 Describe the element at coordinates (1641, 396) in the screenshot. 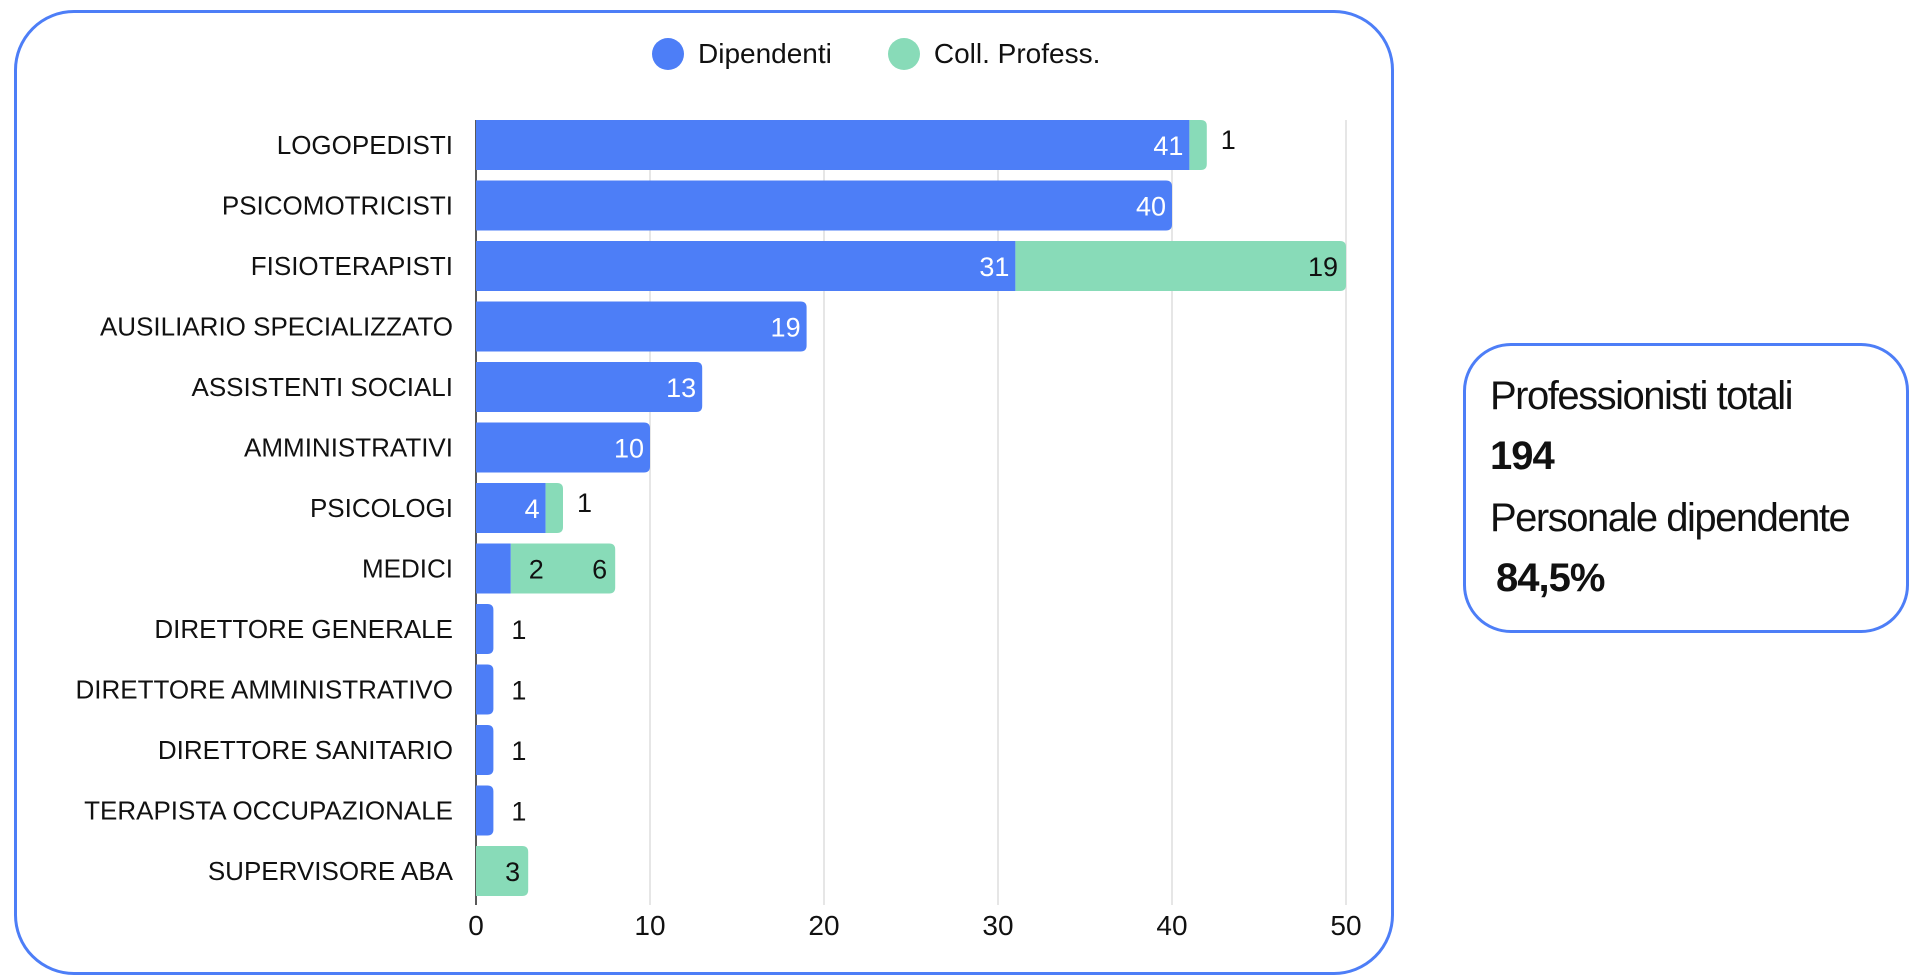

I see `summary-total-label: Professionisti totali` at that location.